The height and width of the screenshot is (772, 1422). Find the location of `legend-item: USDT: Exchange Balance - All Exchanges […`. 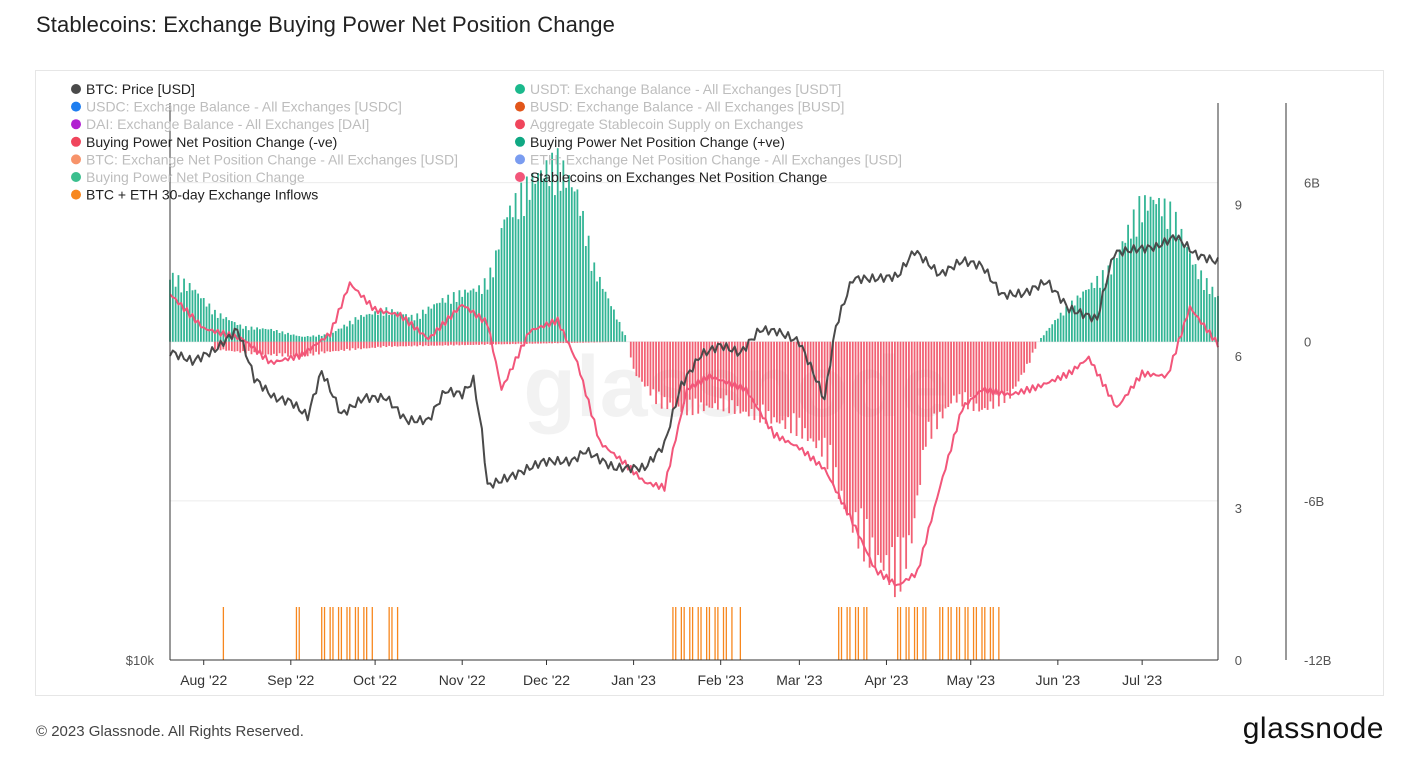

legend-item: USDT: Exchange Balance - All Exchanges [… is located at coordinates (678, 89).